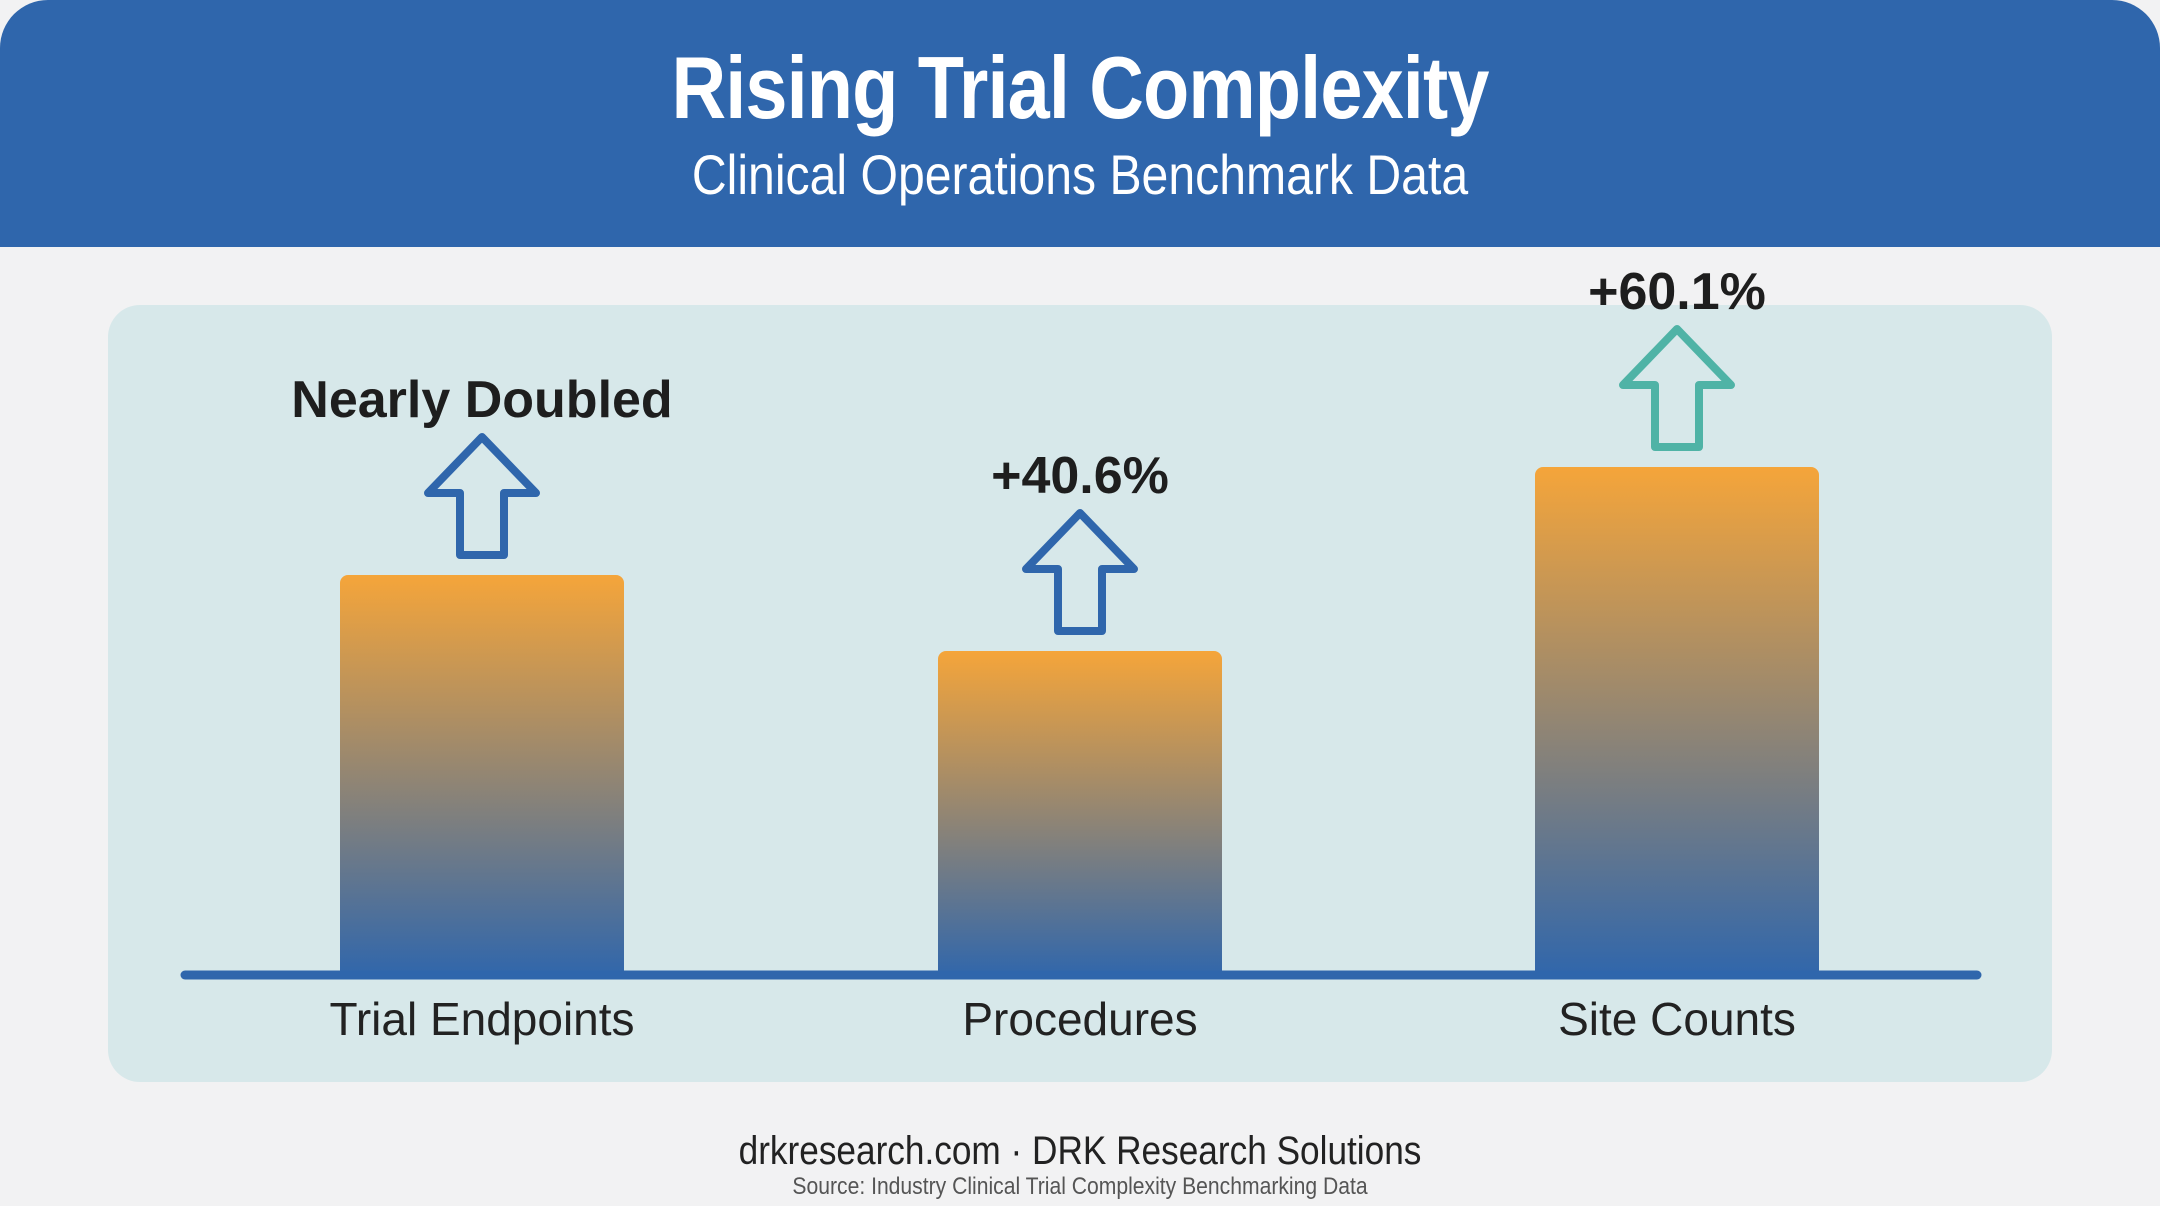 The height and width of the screenshot is (1206, 2160). What do you see at coordinates (1080, 572) in the screenshot?
I see `up-arrow-icon-procedures` at bounding box center [1080, 572].